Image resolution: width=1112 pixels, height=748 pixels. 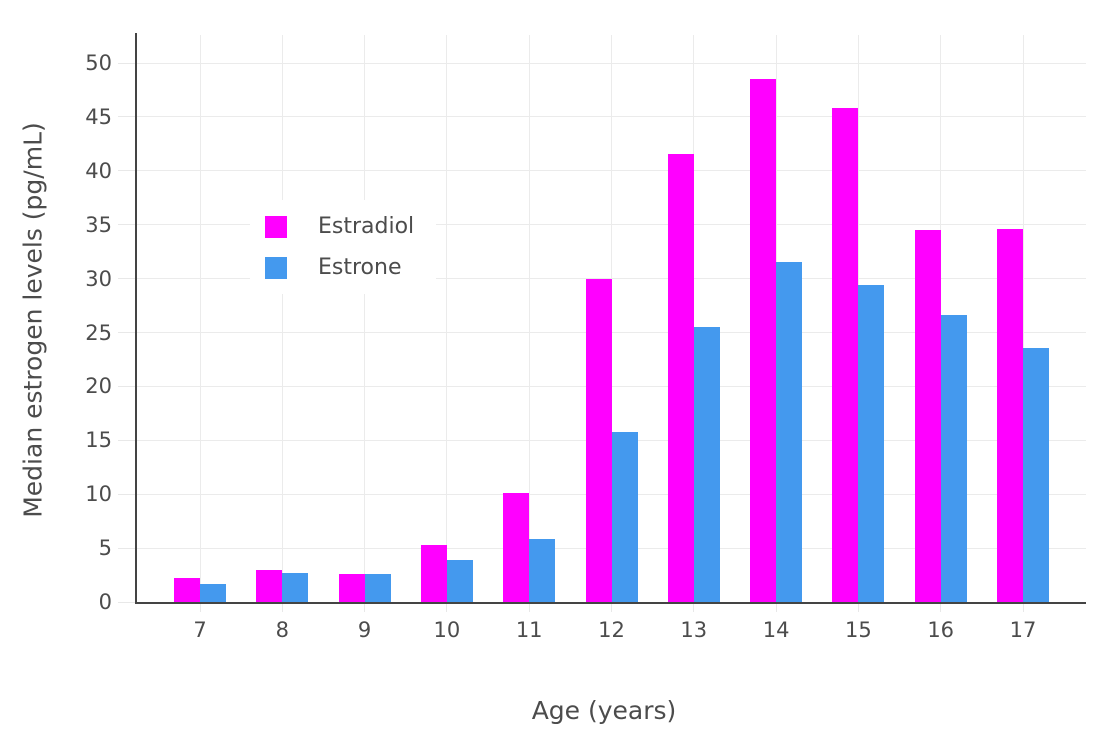 I want to click on x-tick-label: 15, so click(x=858, y=630).